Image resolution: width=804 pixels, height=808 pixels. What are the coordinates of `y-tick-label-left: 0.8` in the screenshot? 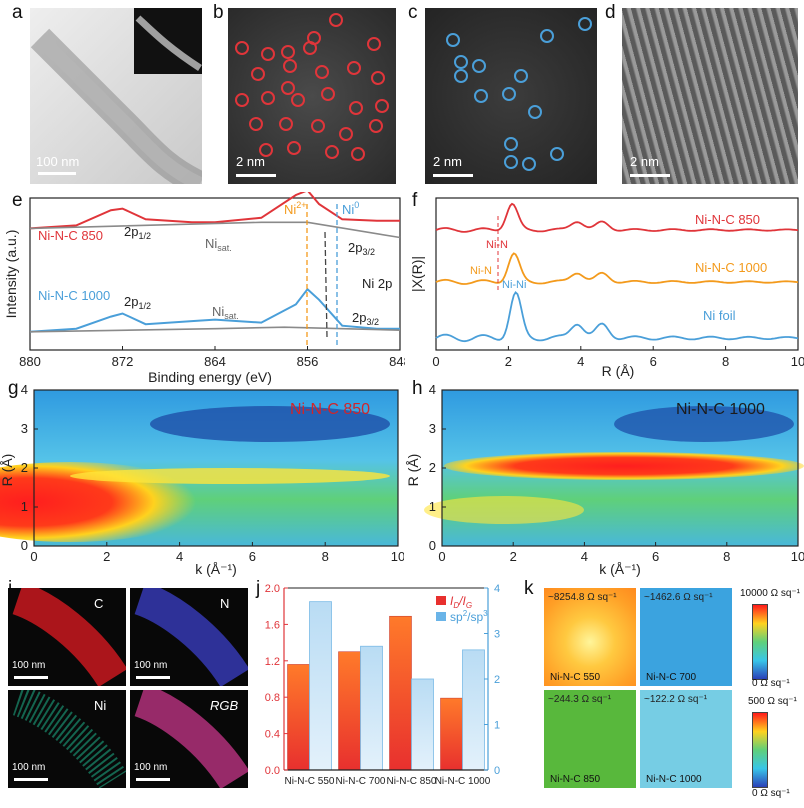 It's located at (272, 698).